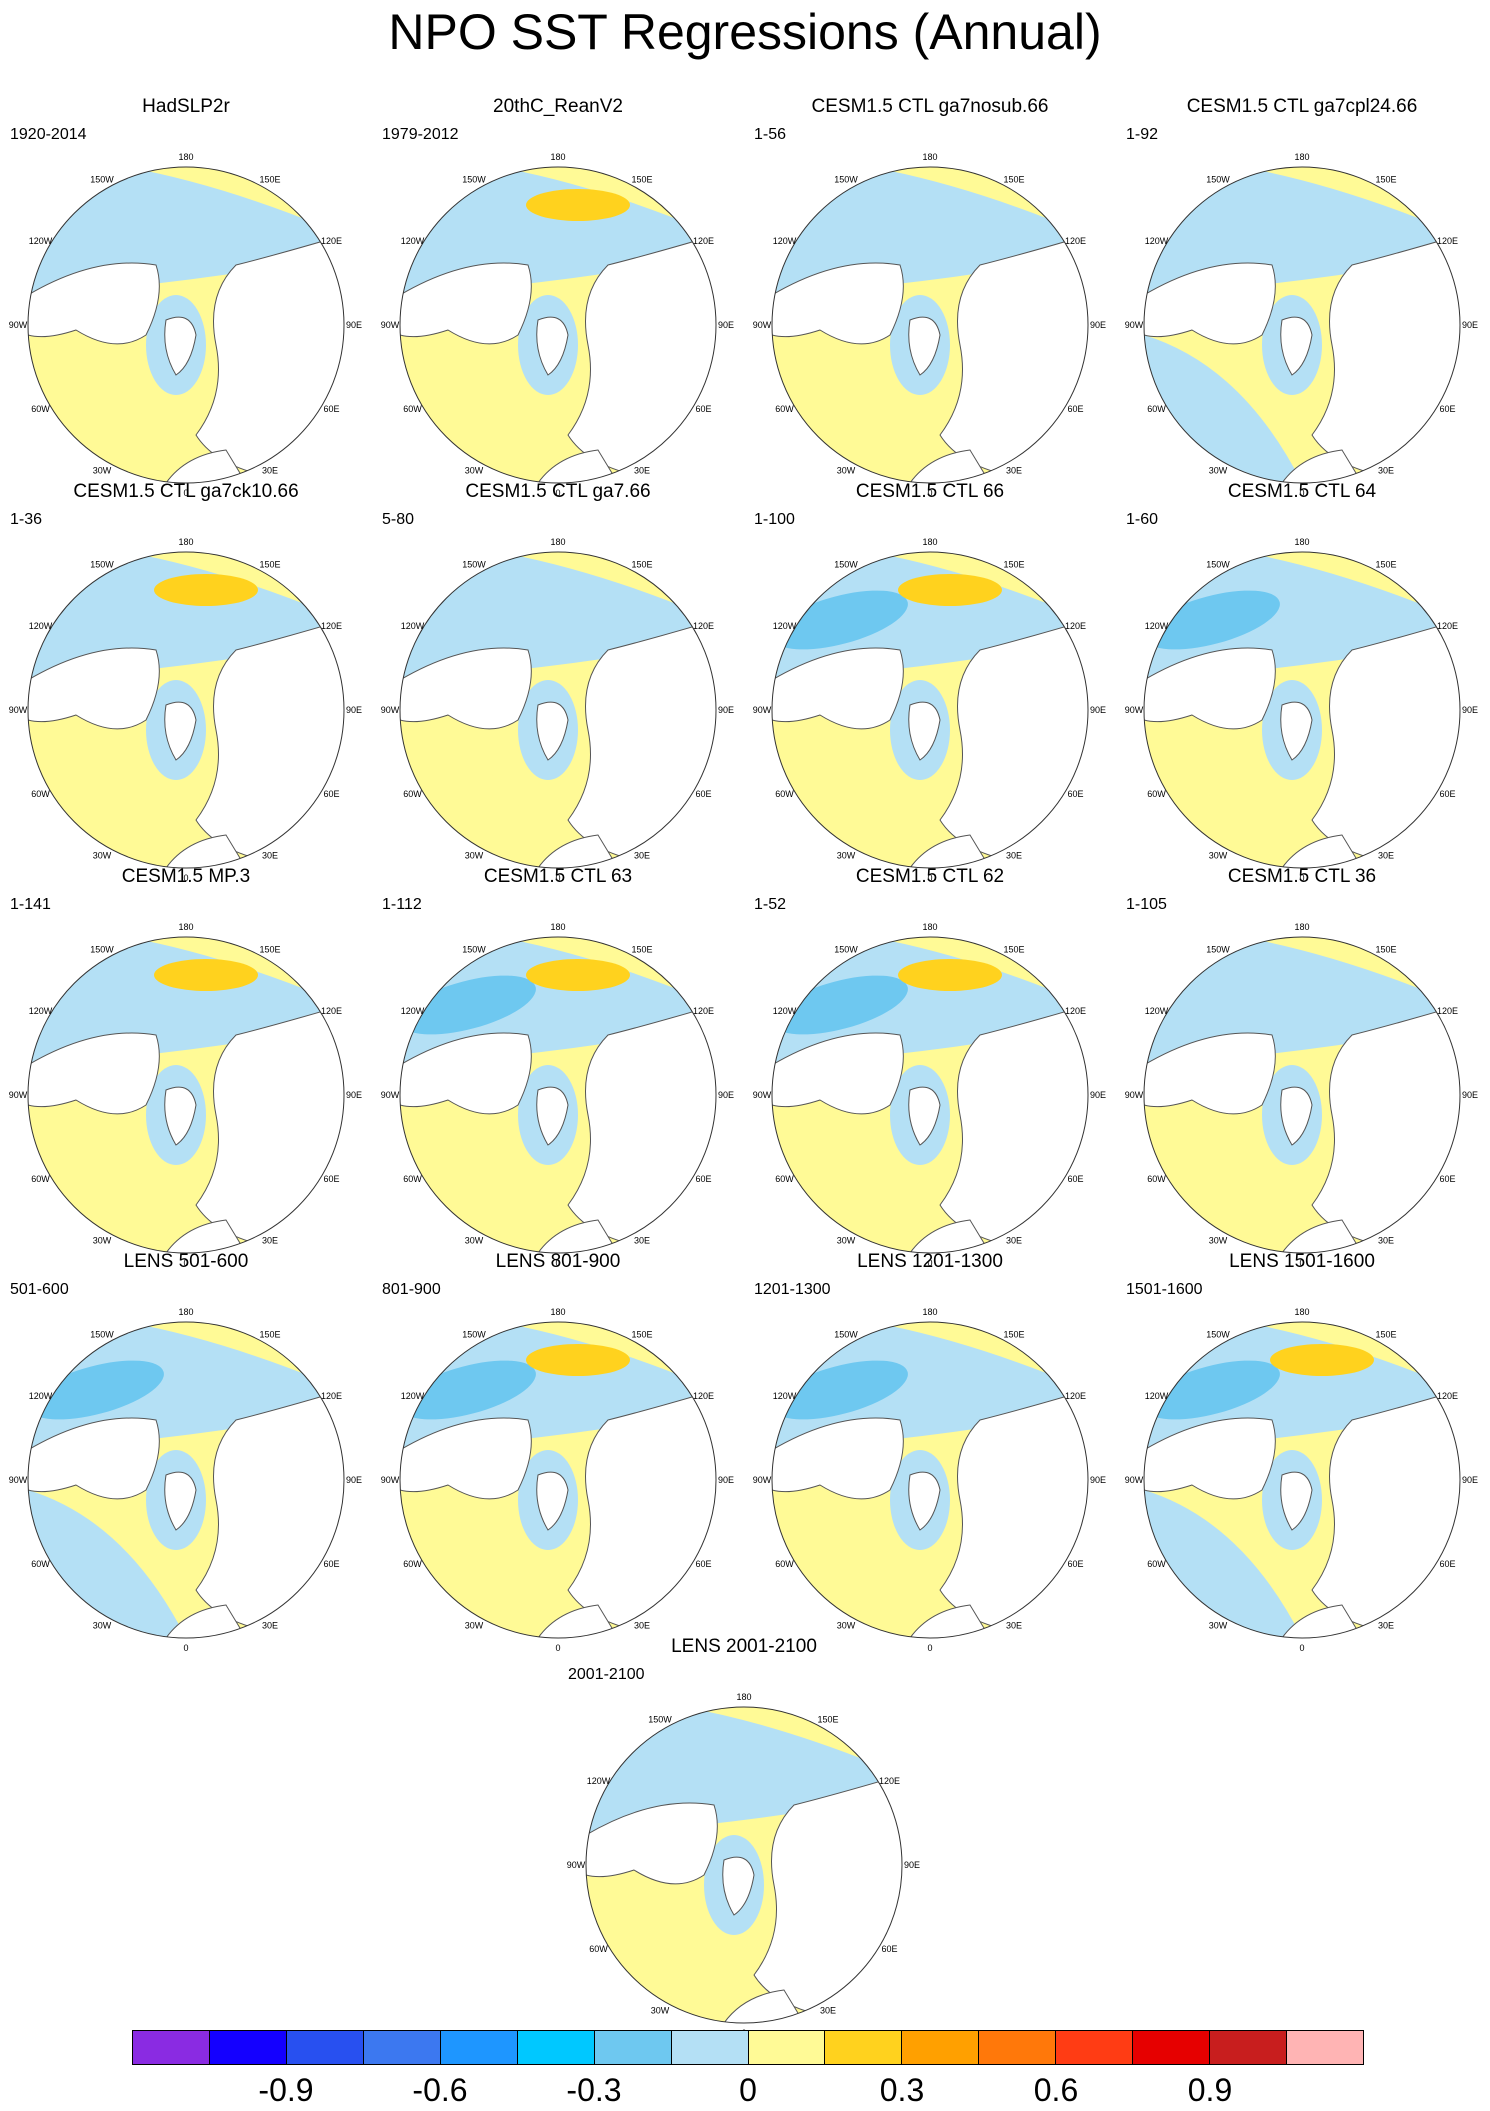  Describe the element at coordinates (745, 32) in the screenshot. I see `figure-title: NPO SST Regressions (Annual)` at that location.